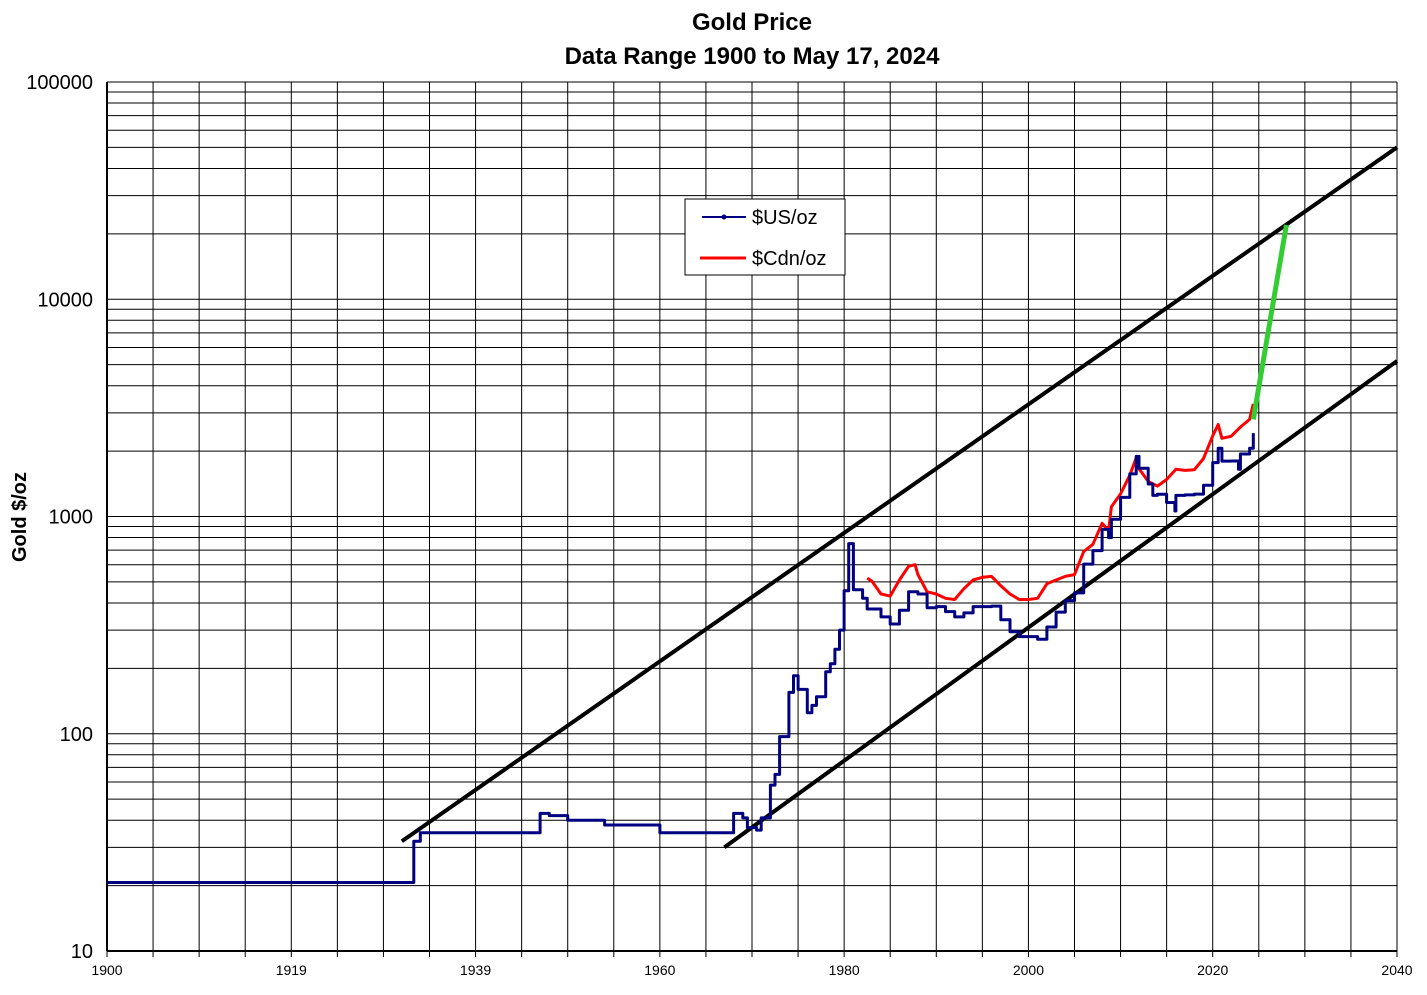 The width and height of the screenshot is (1427, 995). I want to click on series-line-projection, so click(1269, 322).